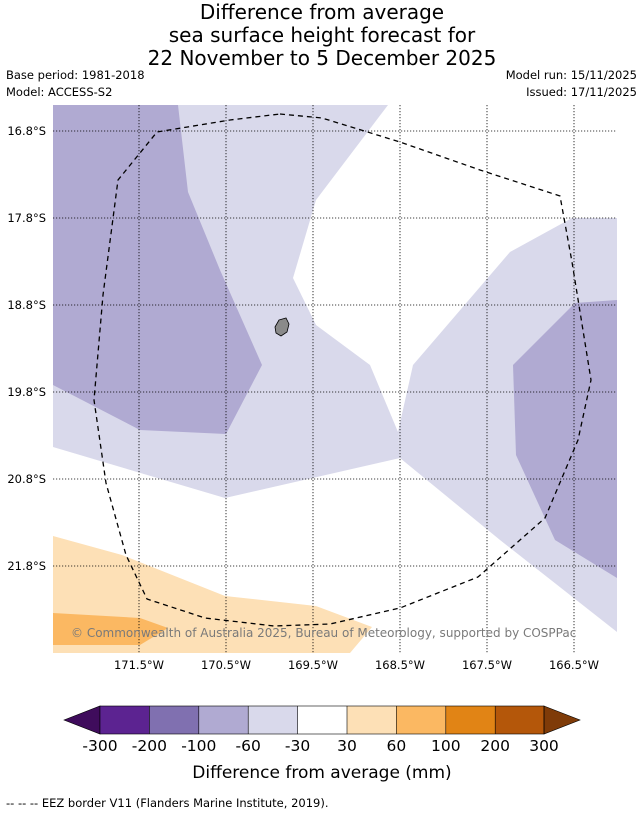 The width and height of the screenshot is (644, 816). Describe the element at coordinates (321, 773) in the screenshot. I see `colorbar-title: Difference from average (mm)` at that location.